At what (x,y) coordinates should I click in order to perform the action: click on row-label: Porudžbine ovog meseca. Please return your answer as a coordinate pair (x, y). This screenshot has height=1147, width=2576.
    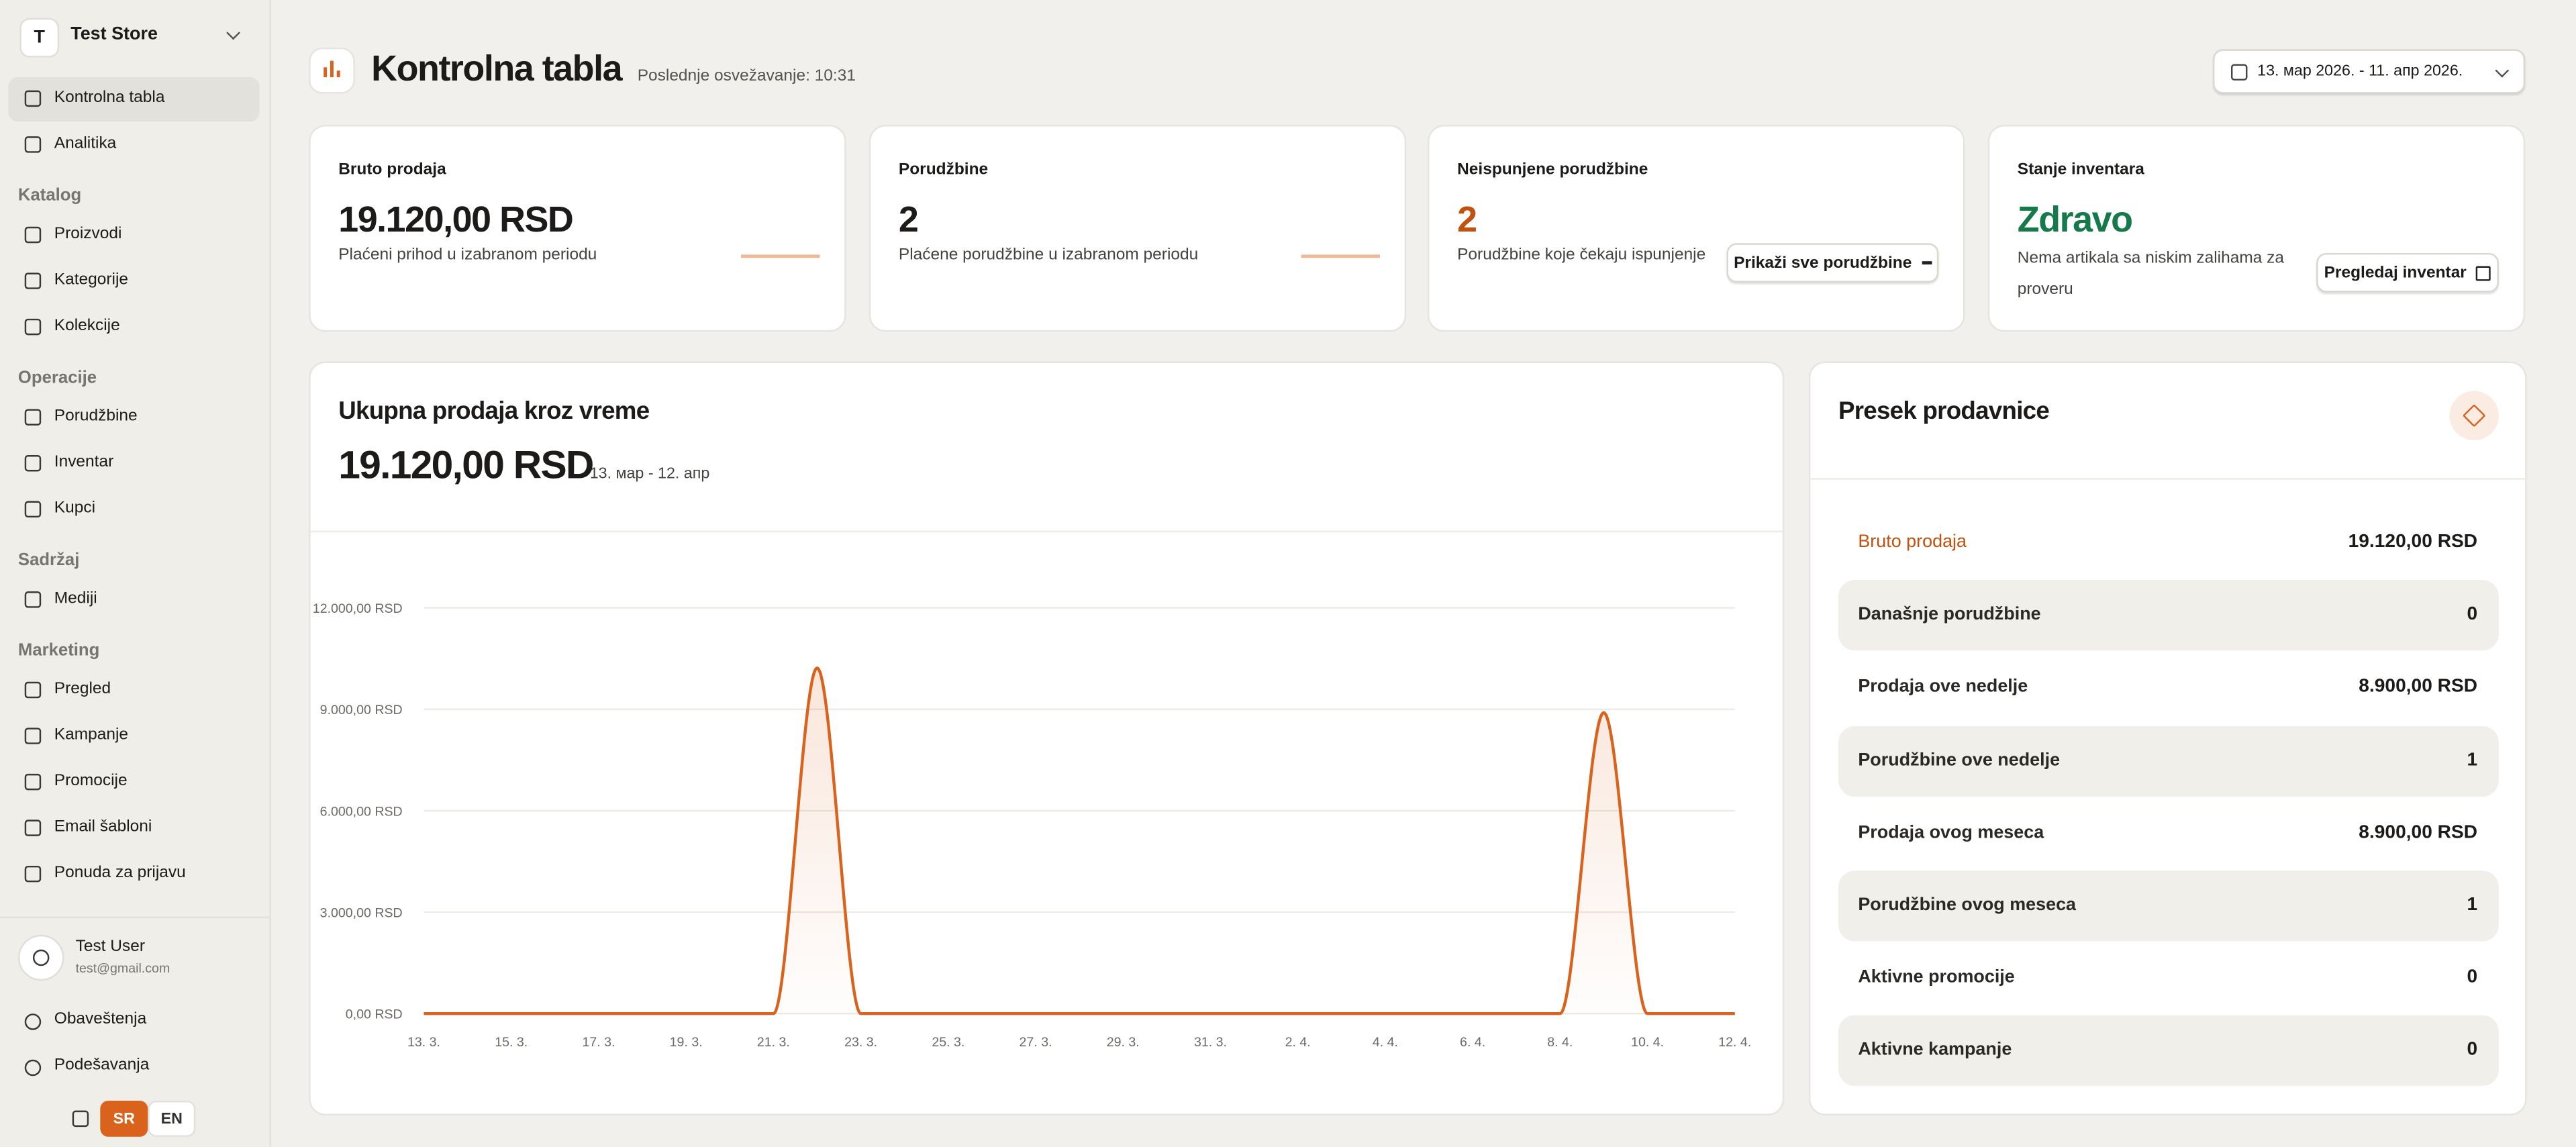
    Looking at the image, I should click on (1967, 905).